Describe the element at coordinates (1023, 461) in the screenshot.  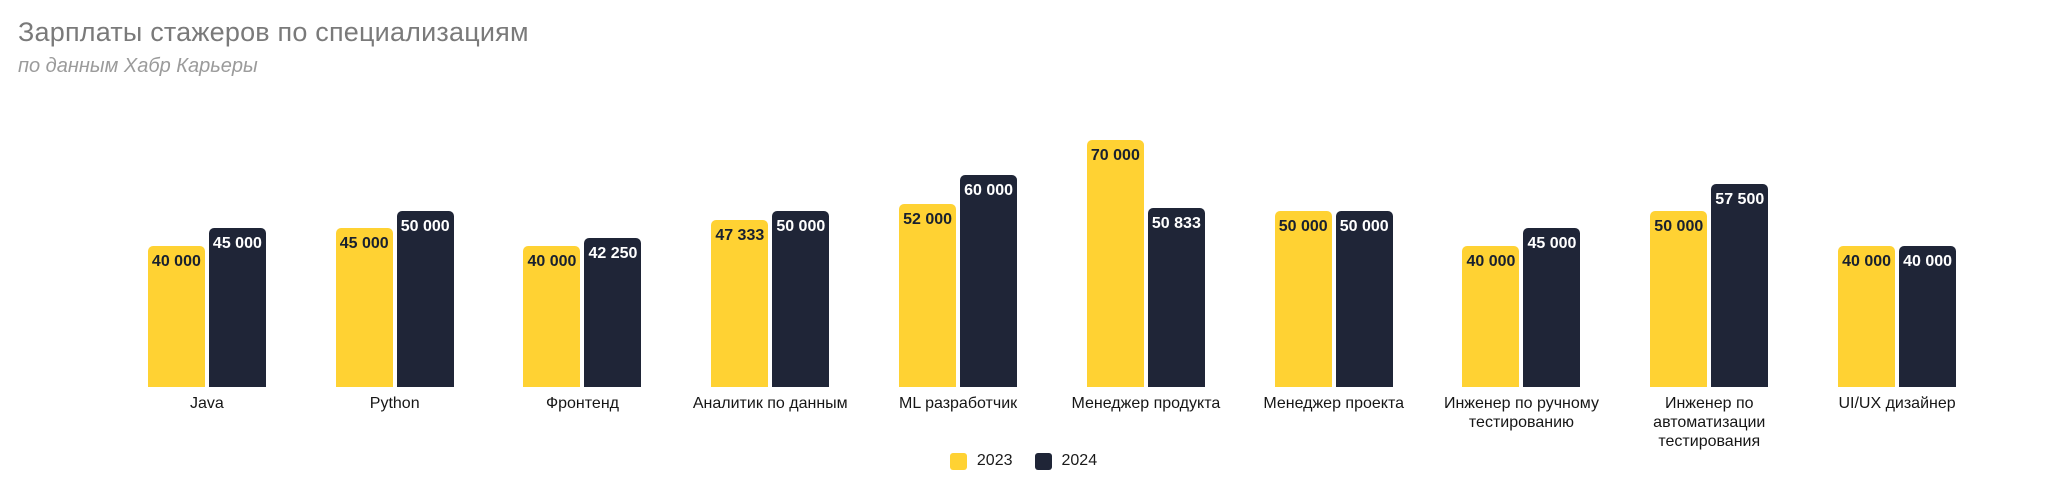
I see `chart-legend: 2023 2024` at that location.